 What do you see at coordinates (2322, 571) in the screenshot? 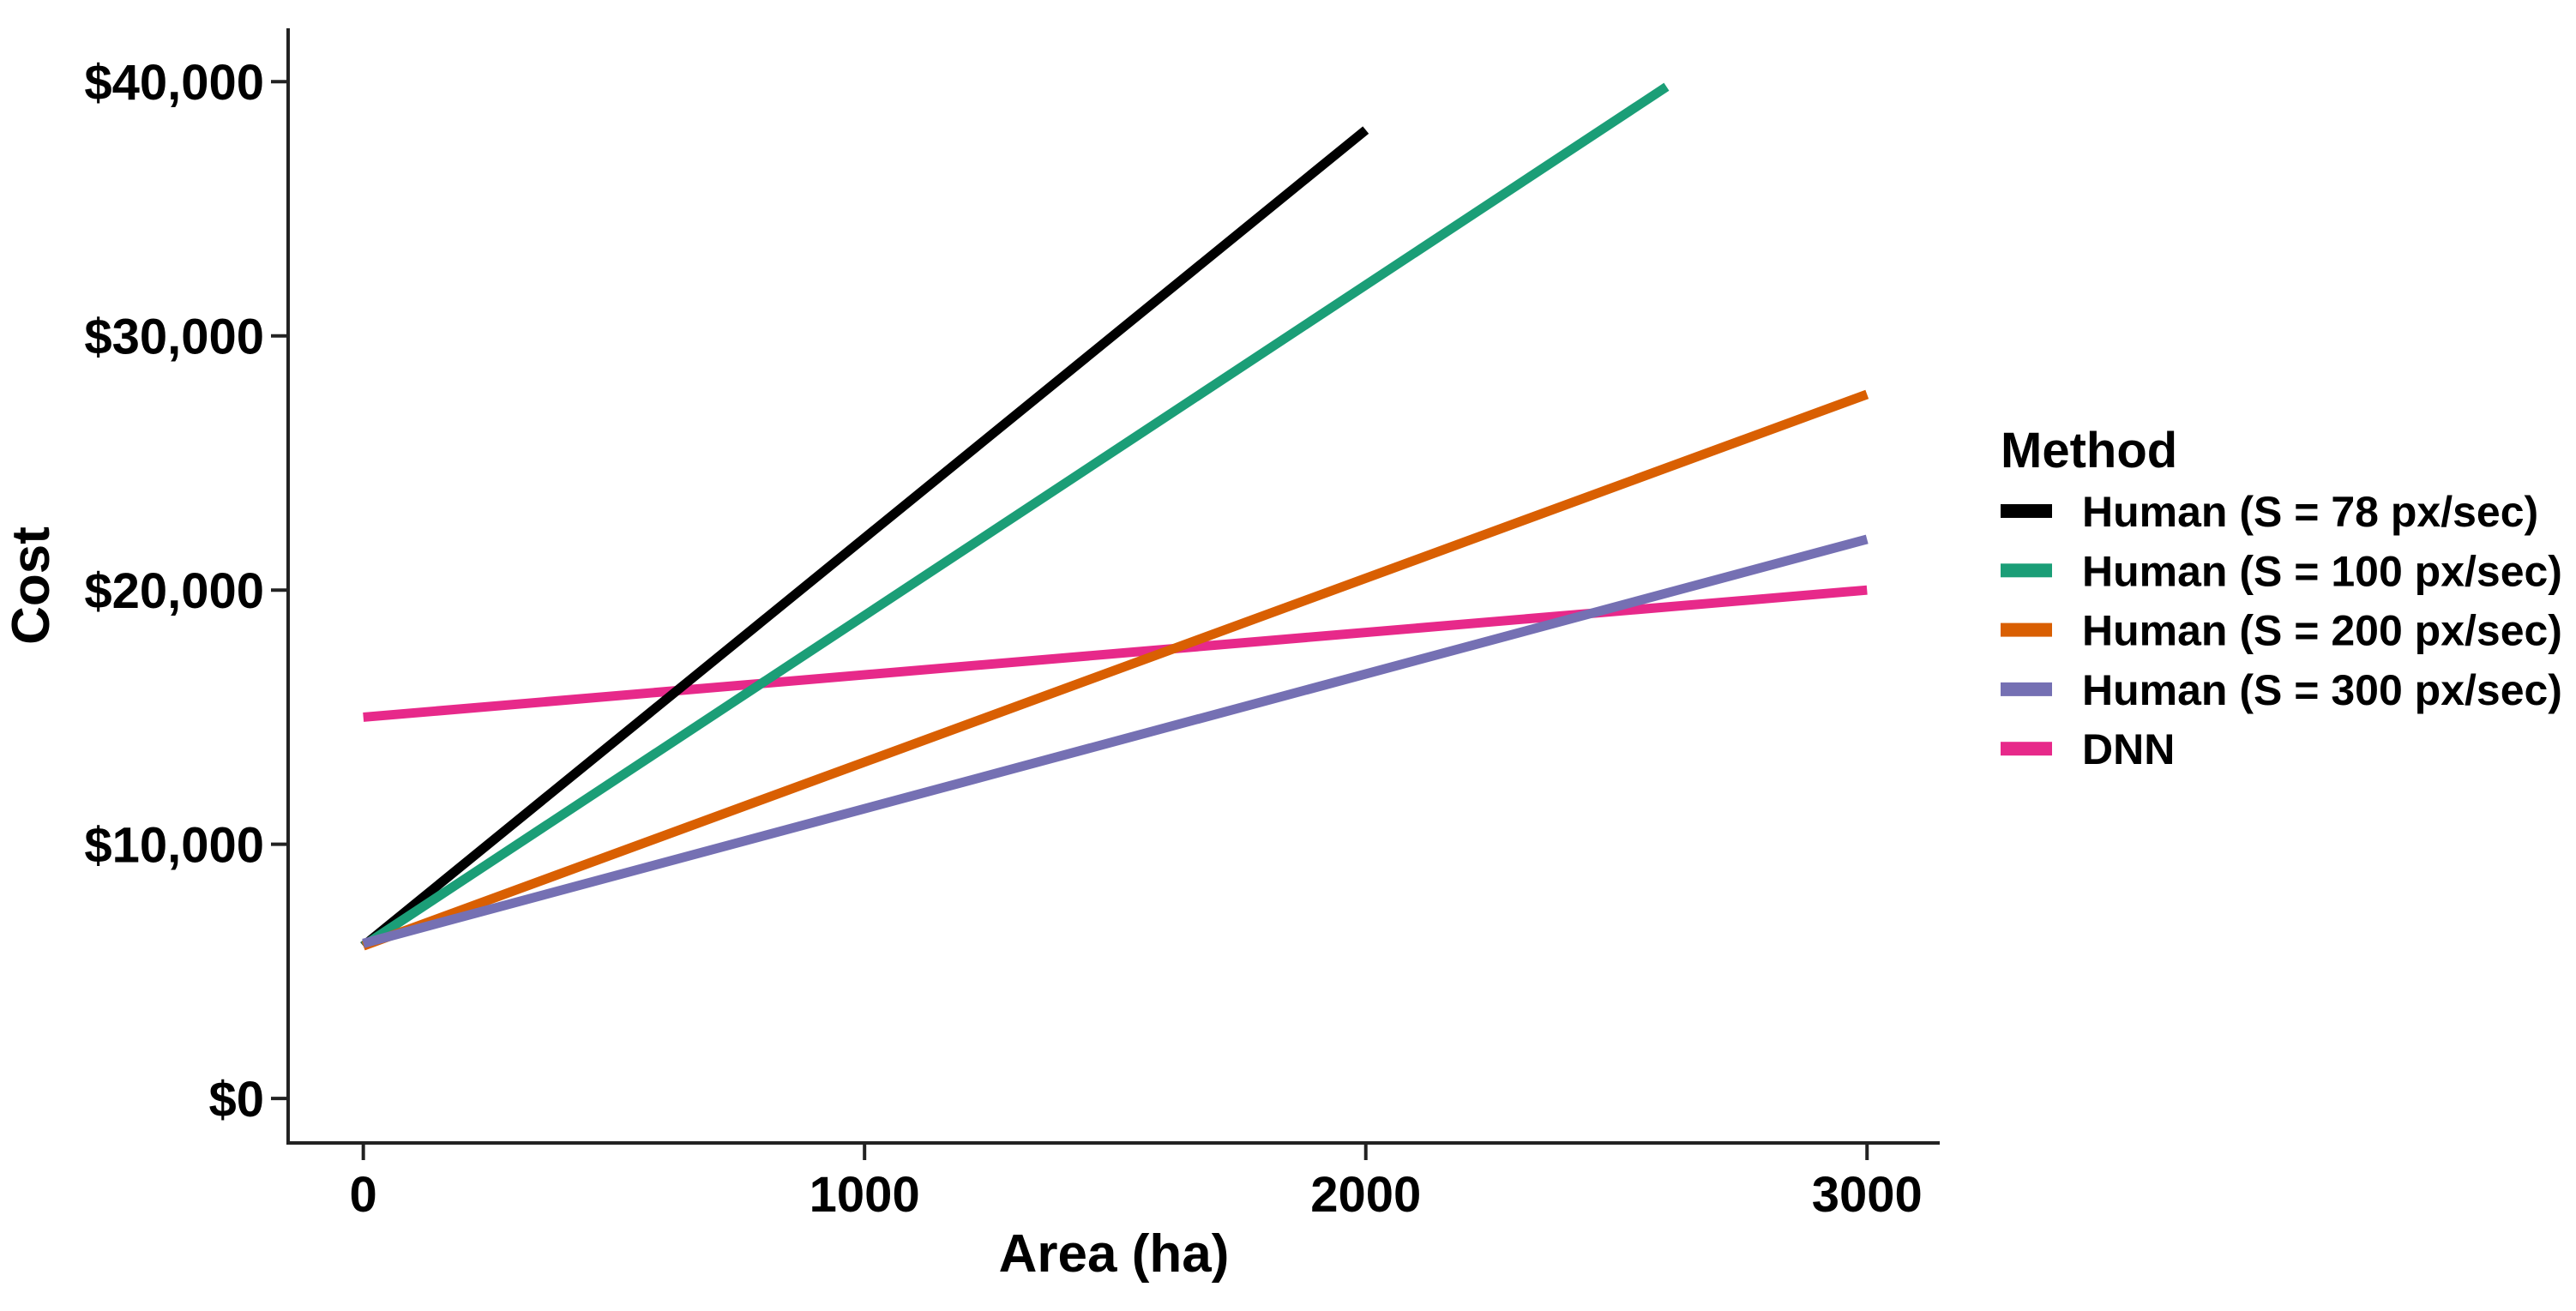
I see `legend-item-label: Human (S = 100 px/sec)` at bounding box center [2322, 571].